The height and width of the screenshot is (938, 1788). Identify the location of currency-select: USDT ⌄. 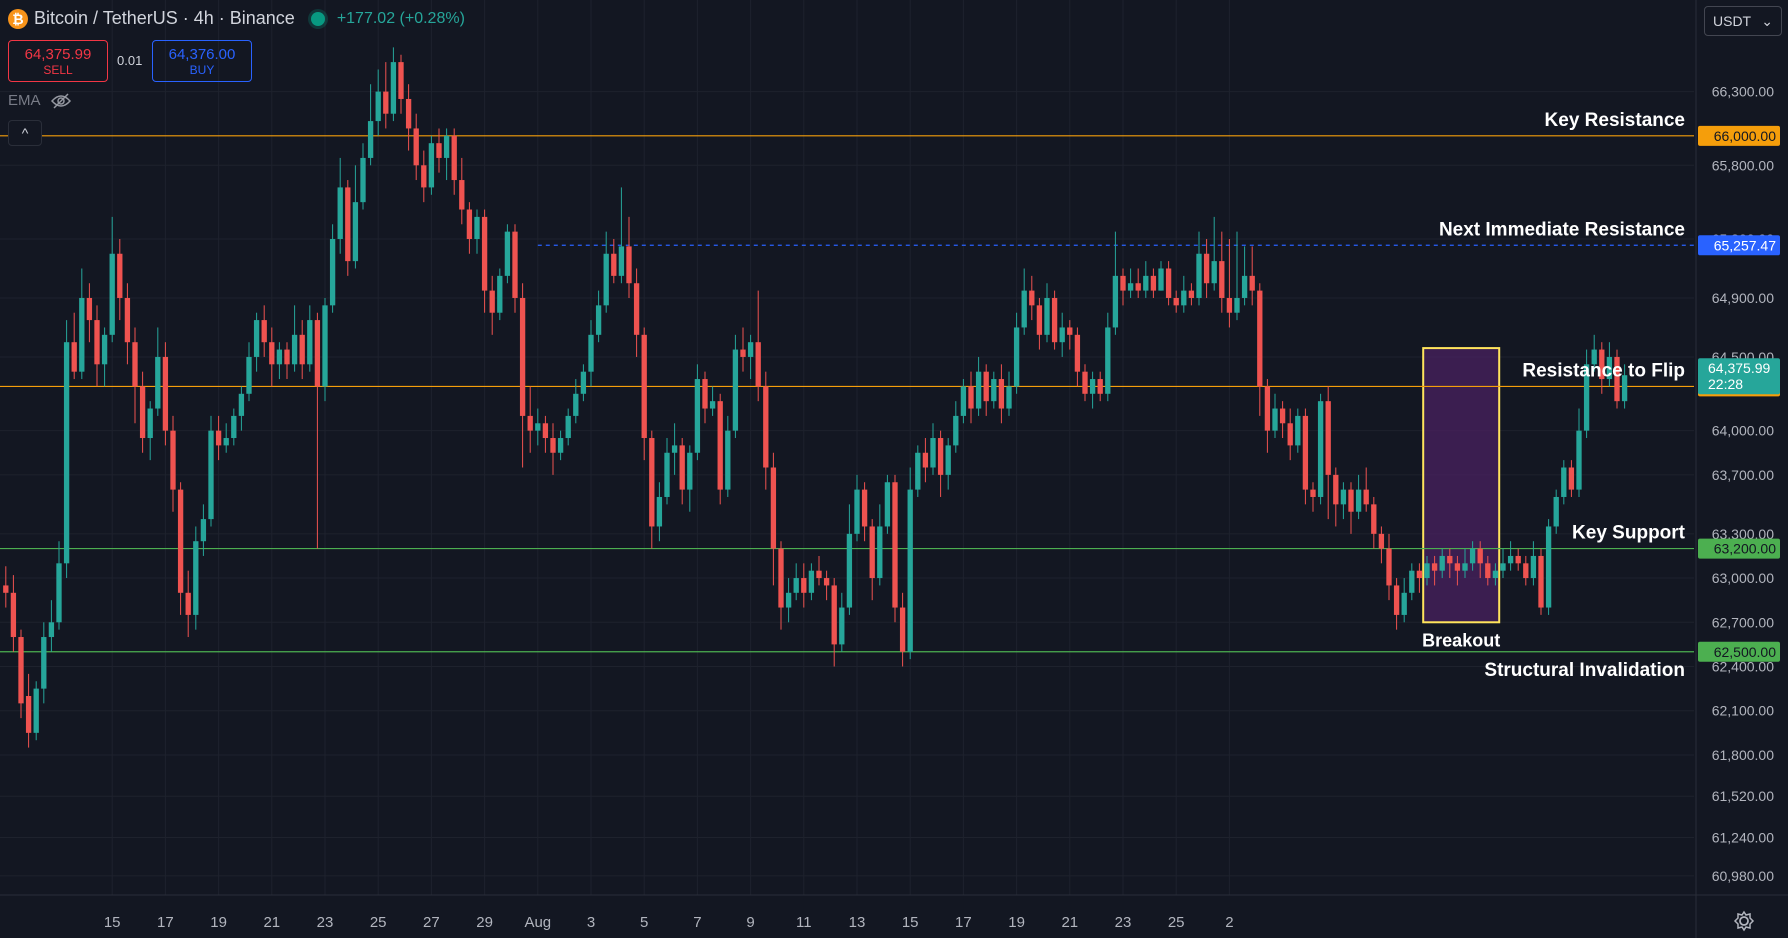
(1743, 21).